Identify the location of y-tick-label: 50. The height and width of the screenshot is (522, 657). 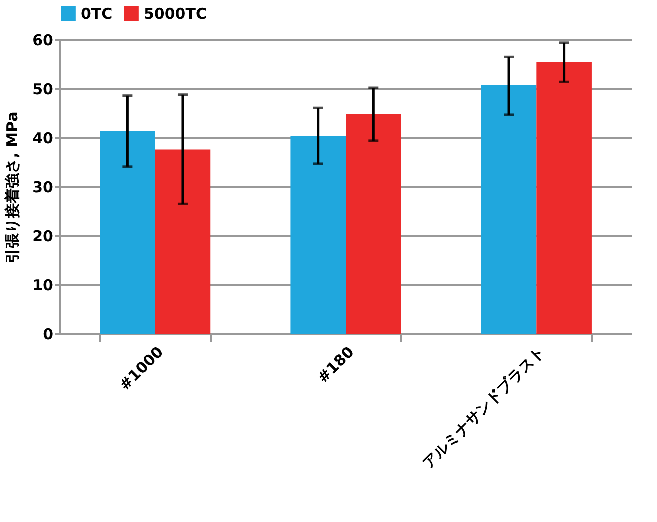
(43, 89).